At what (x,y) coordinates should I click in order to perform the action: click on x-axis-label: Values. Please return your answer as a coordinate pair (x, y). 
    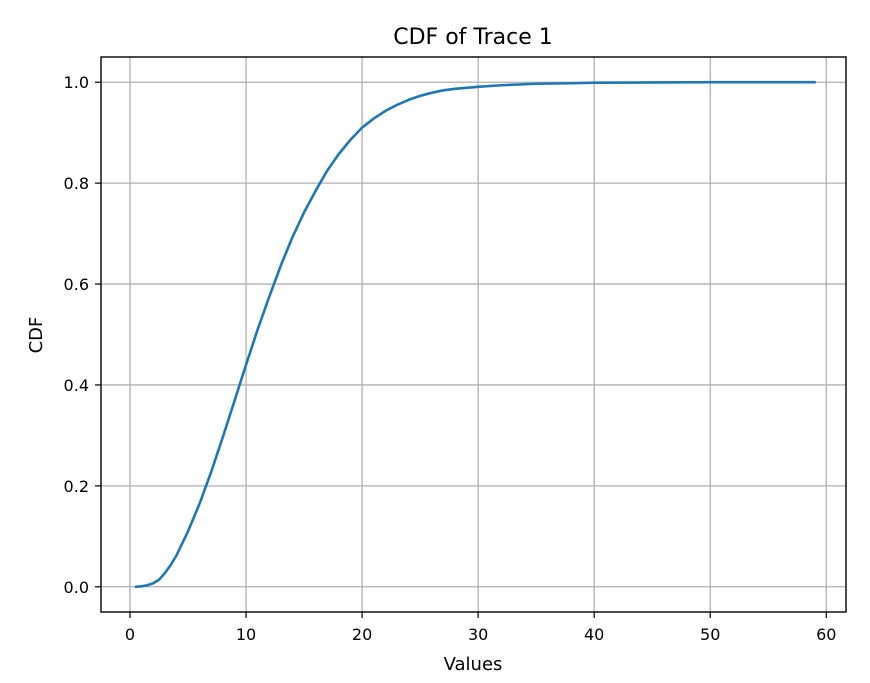
    Looking at the image, I should click on (473, 664).